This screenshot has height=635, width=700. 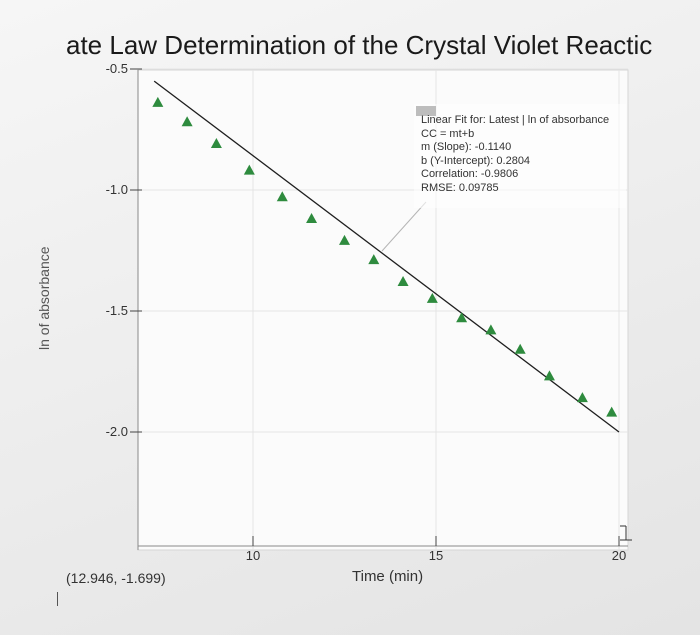 I want to click on legend-line: Correlation: -0.9806, so click(x=470, y=174).